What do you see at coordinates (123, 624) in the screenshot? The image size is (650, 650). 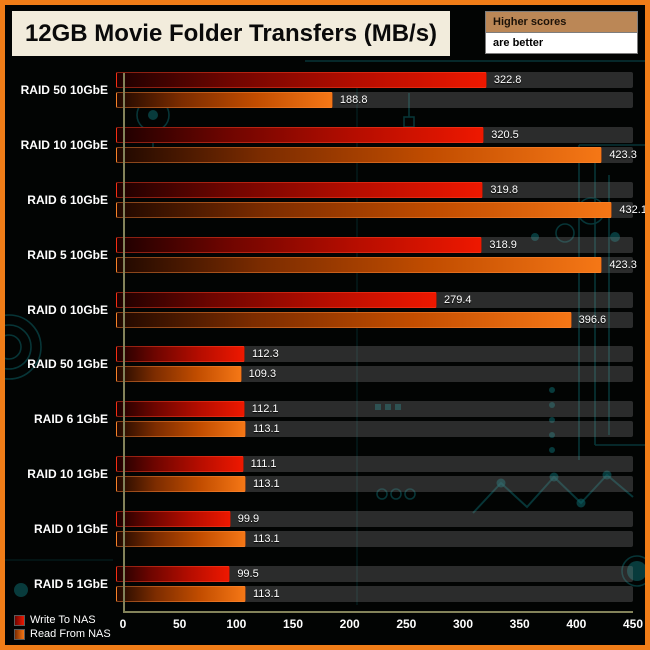 I see `x-tick-label: 0` at bounding box center [123, 624].